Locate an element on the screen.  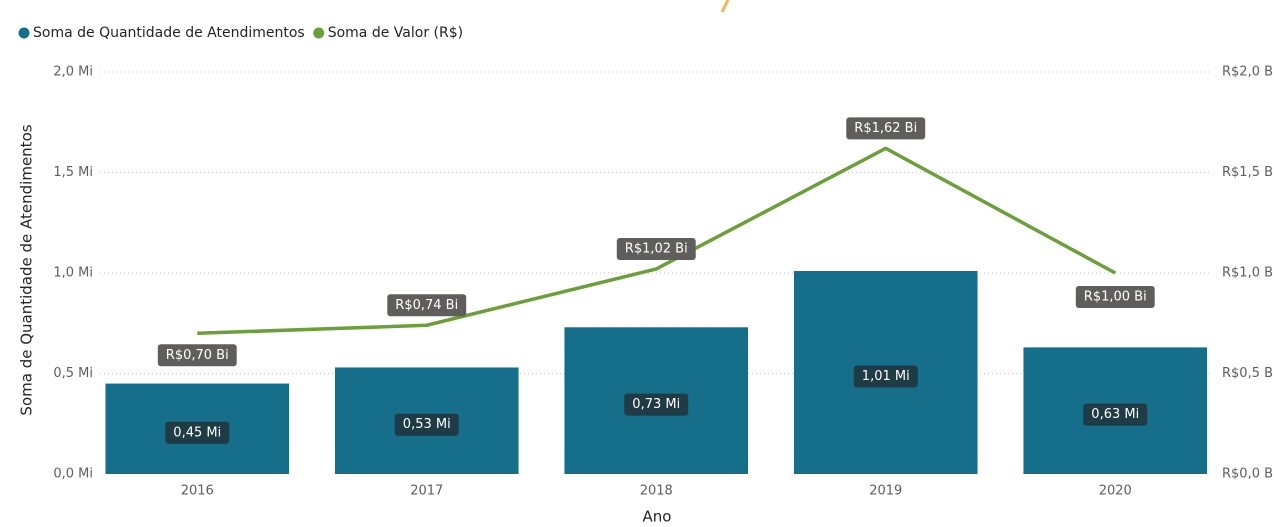
line-value-label: R$1,00 Bi is located at coordinates (1115, 297).